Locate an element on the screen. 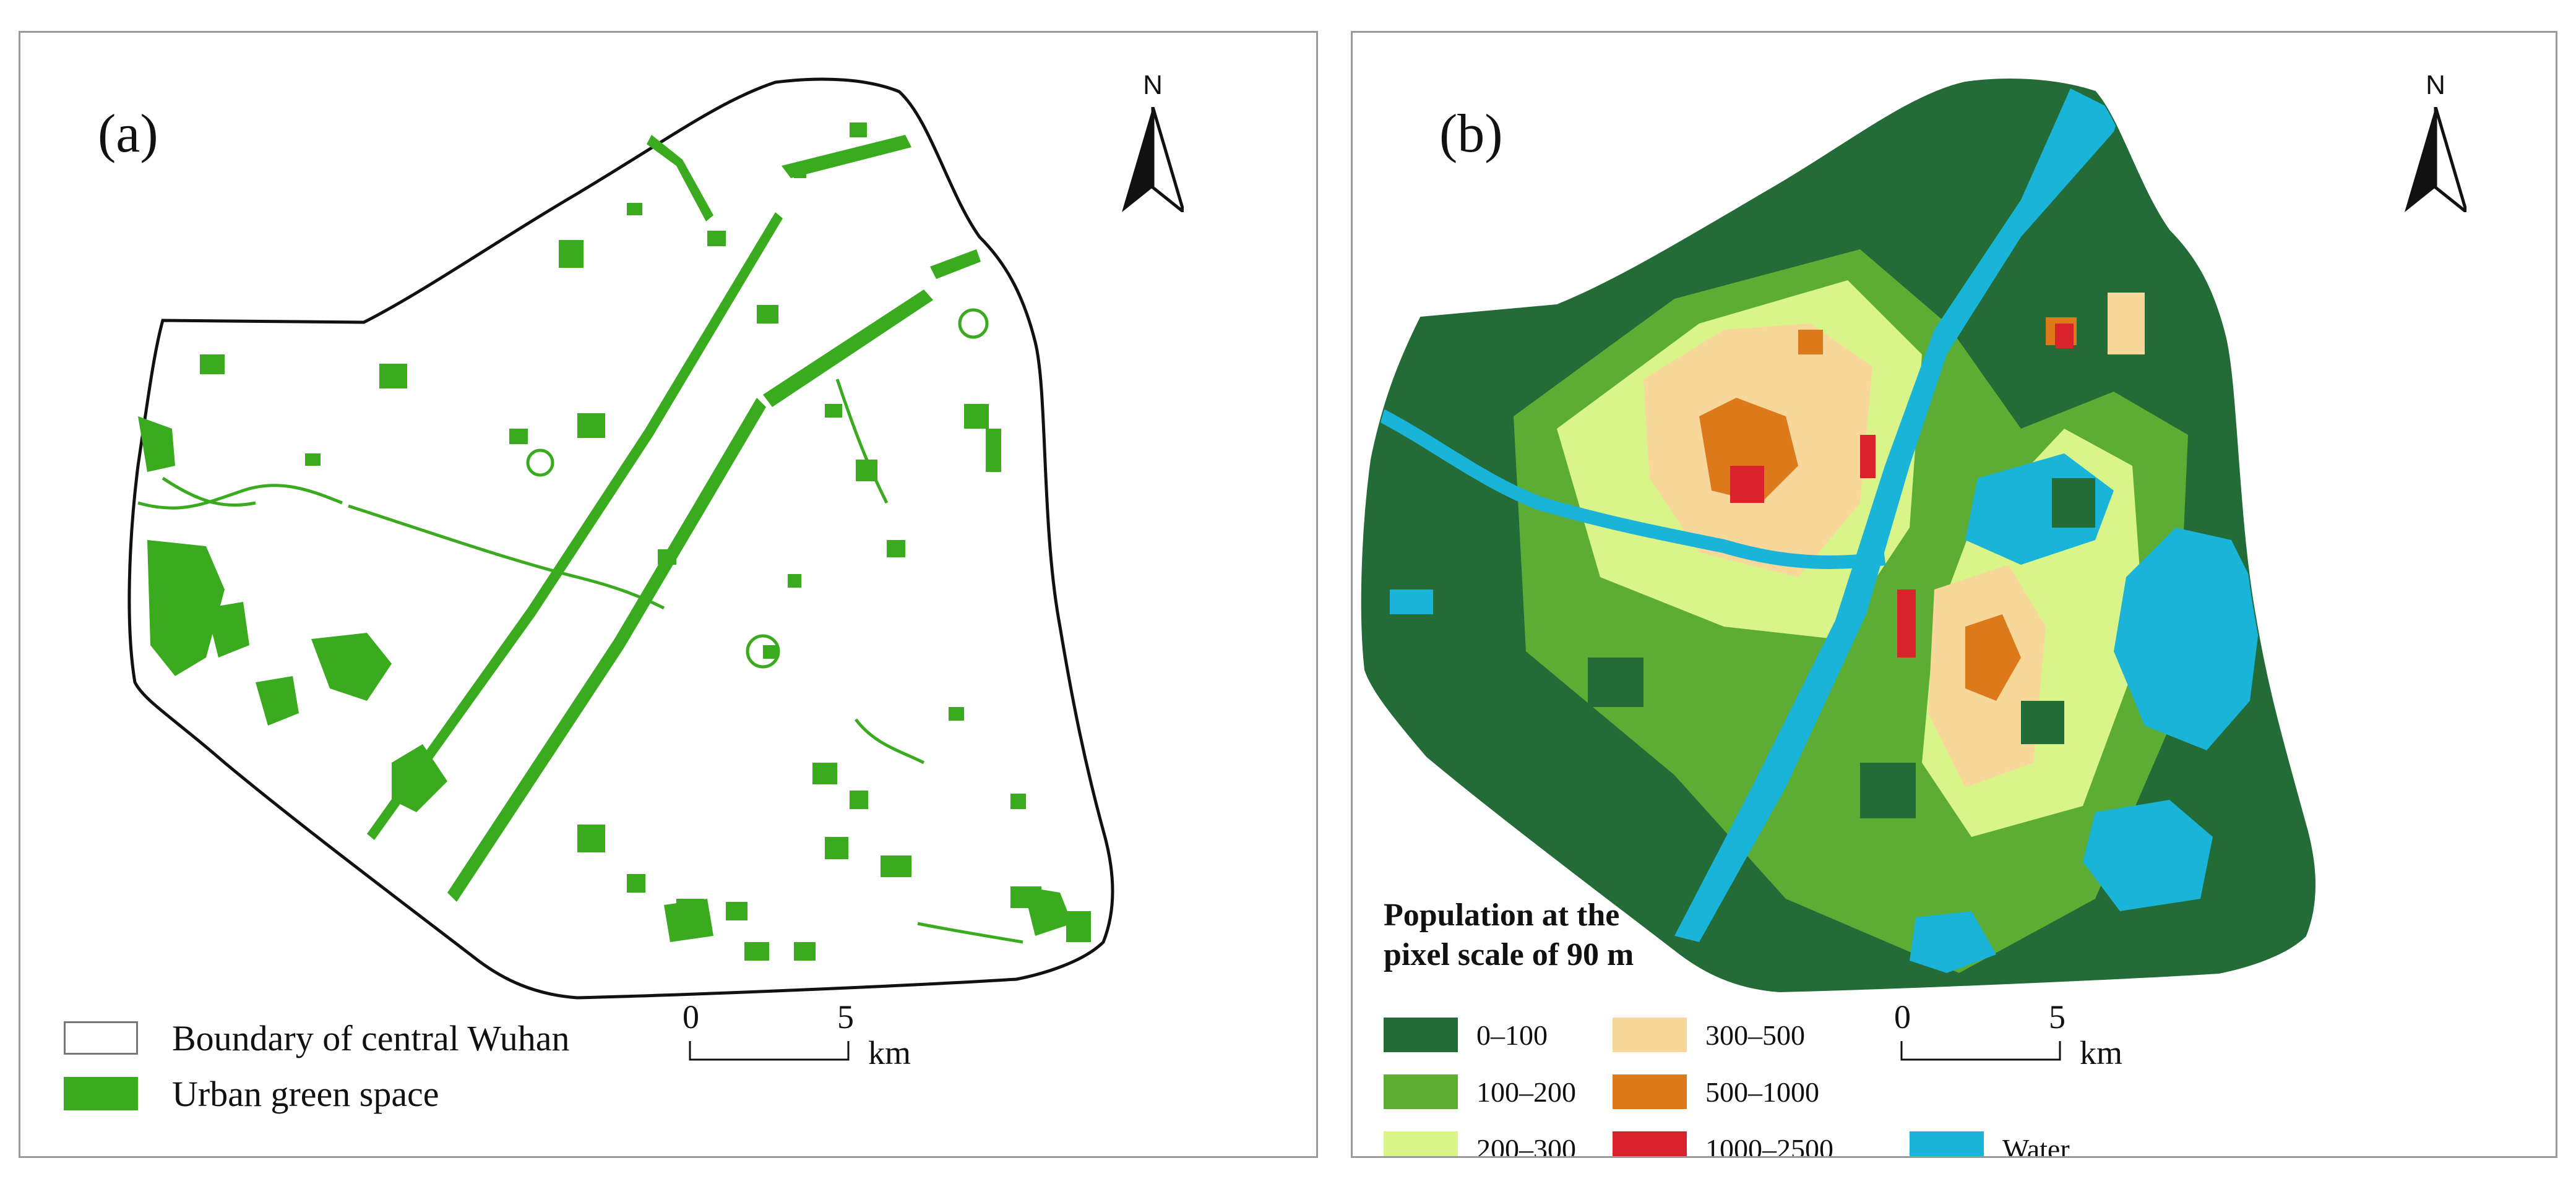 This screenshot has height=1179, width=2576. scale-start-b: 0 is located at coordinates (1902, 1016).